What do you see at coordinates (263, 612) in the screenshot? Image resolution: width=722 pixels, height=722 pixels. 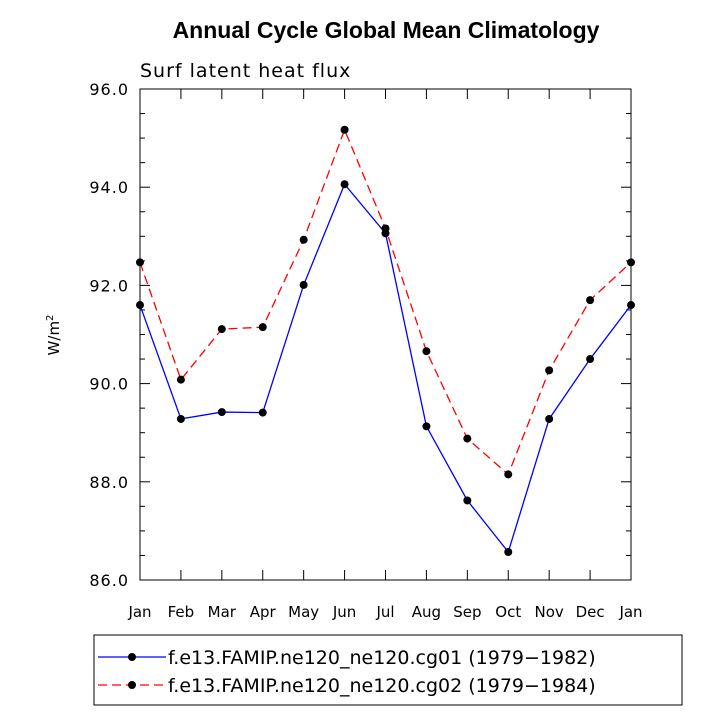 I see `x-tick-label: Apr` at bounding box center [263, 612].